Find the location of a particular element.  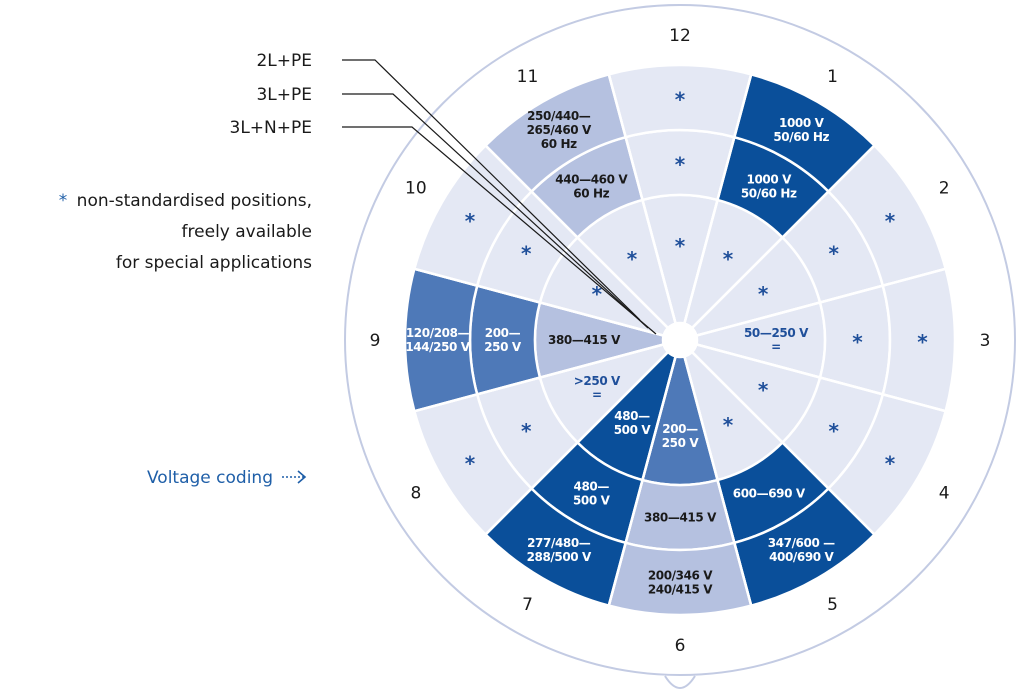

star-11-inner: * is located at coordinates (632, 259).